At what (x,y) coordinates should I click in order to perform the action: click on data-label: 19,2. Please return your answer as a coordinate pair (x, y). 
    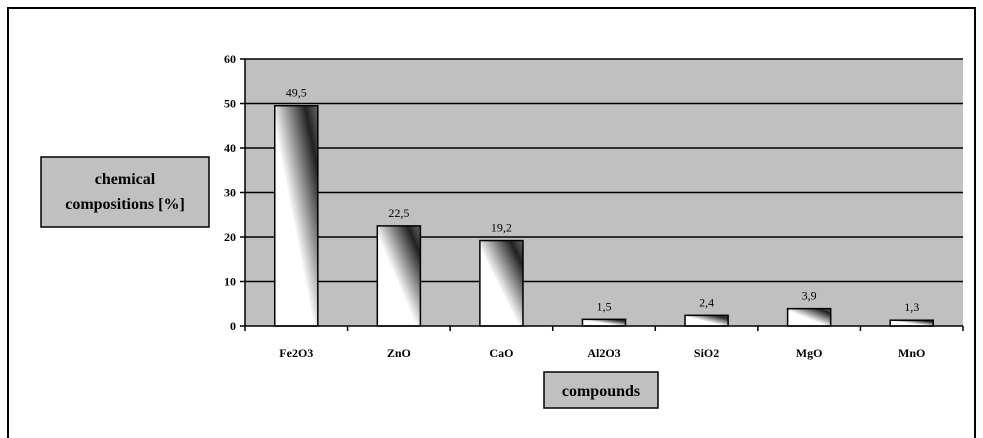
    Looking at the image, I should click on (501, 228).